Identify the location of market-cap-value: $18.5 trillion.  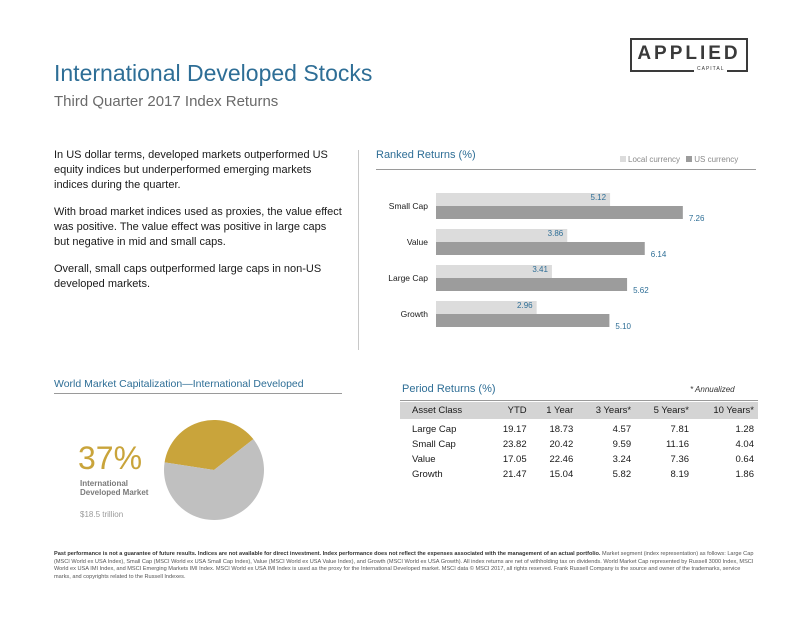
(102, 514).